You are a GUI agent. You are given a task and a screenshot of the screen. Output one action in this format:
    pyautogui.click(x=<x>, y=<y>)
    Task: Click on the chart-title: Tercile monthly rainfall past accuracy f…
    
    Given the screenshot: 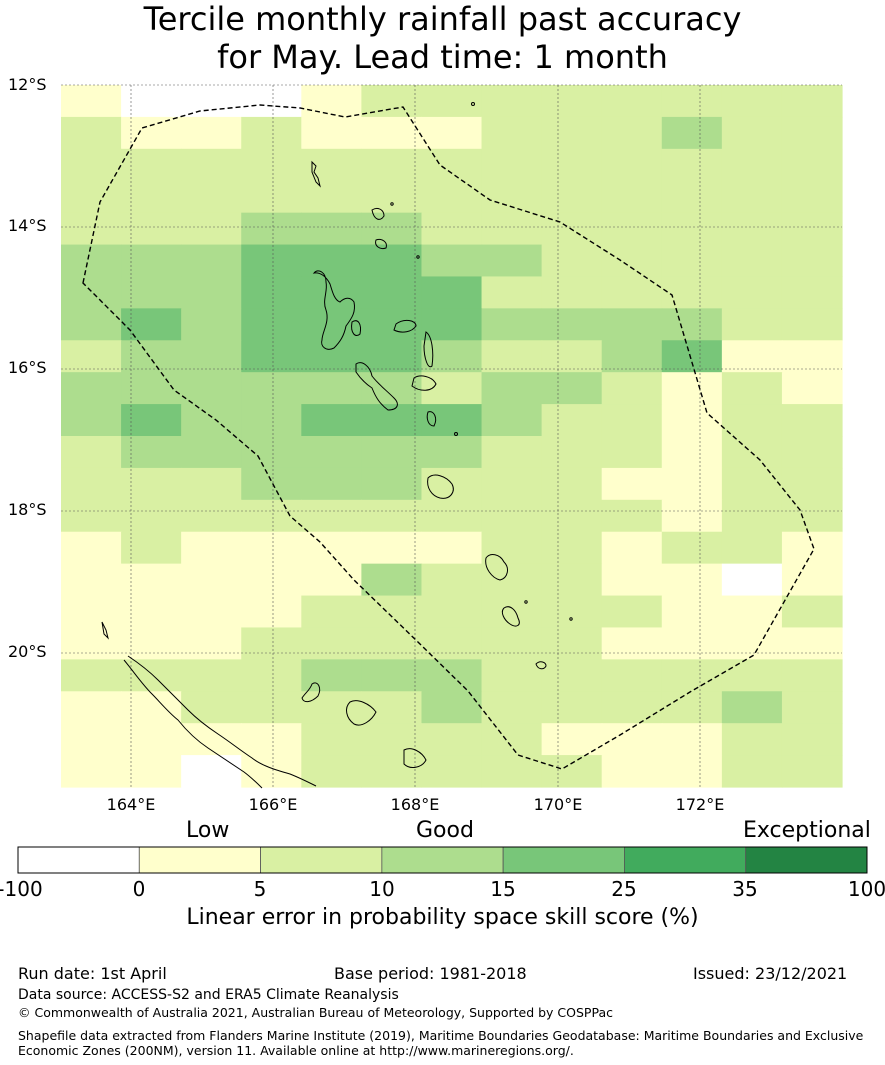 What is the action you would take?
    pyautogui.click(x=442, y=38)
    